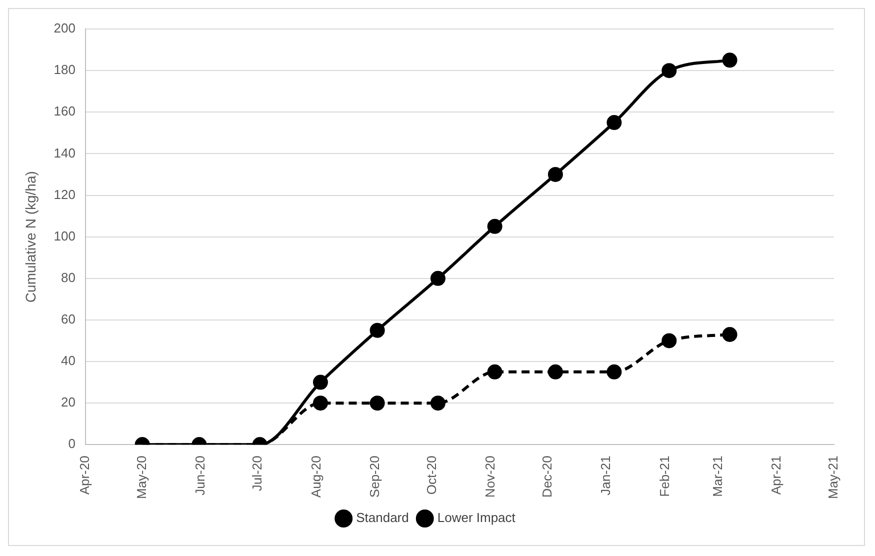 Image resolution: width=875 pixels, height=556 pixels. Describe the element at coordinates (65, 152) in the screenshot. I see `y-tick-label: 140` at that location.